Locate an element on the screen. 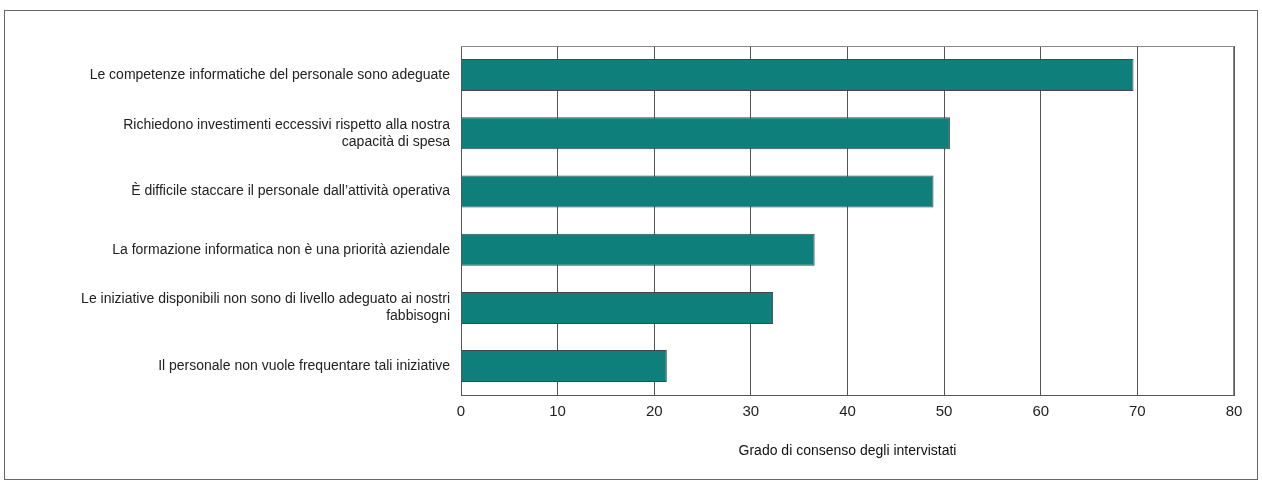  x-tick-label: 50 is located at coordinates (944, 411).